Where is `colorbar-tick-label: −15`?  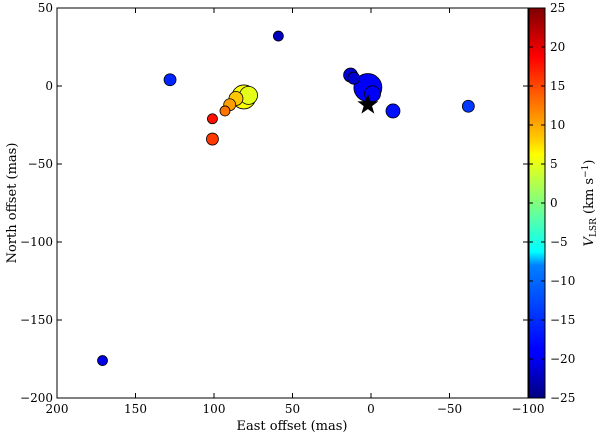 colorbar-tick-label: −15 is located at coordinates (562, 320).